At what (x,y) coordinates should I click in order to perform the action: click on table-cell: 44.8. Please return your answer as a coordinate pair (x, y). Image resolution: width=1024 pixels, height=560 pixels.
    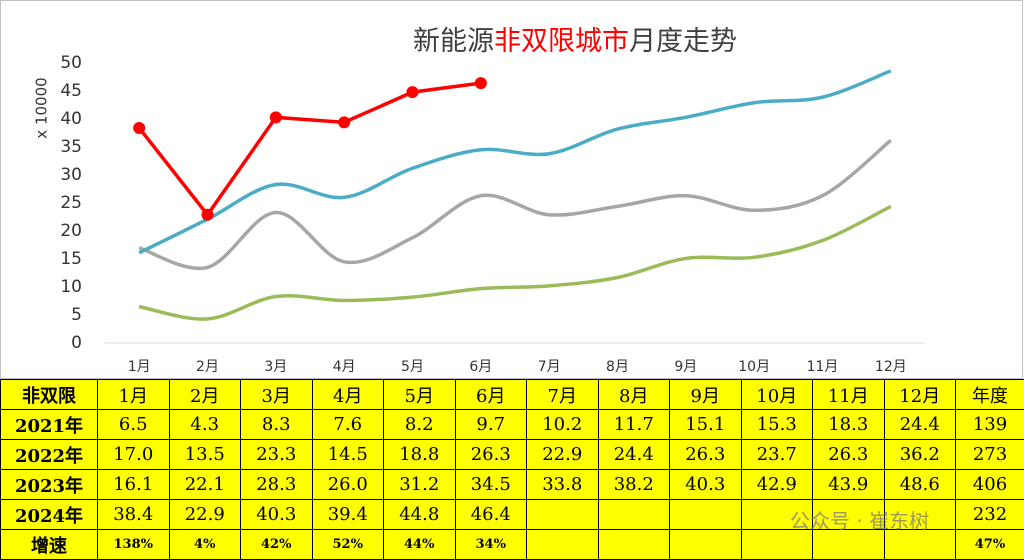
    Looking at the image, I should click on (420, 515).